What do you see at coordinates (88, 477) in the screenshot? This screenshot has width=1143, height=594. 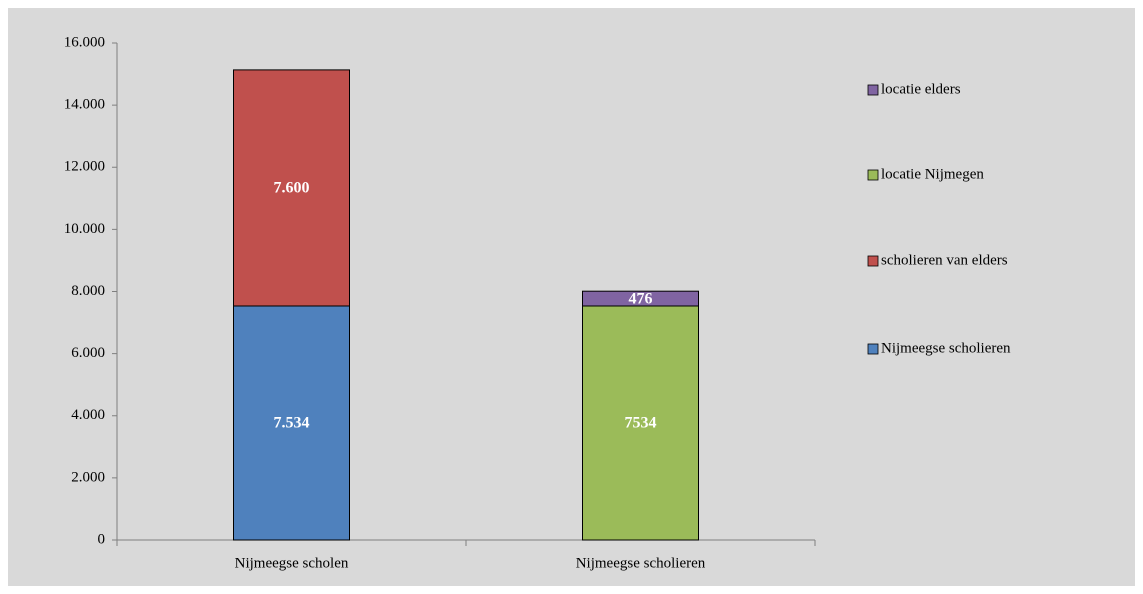 I see `y-tick-label: 2.000` at bounding box center [88, 477].